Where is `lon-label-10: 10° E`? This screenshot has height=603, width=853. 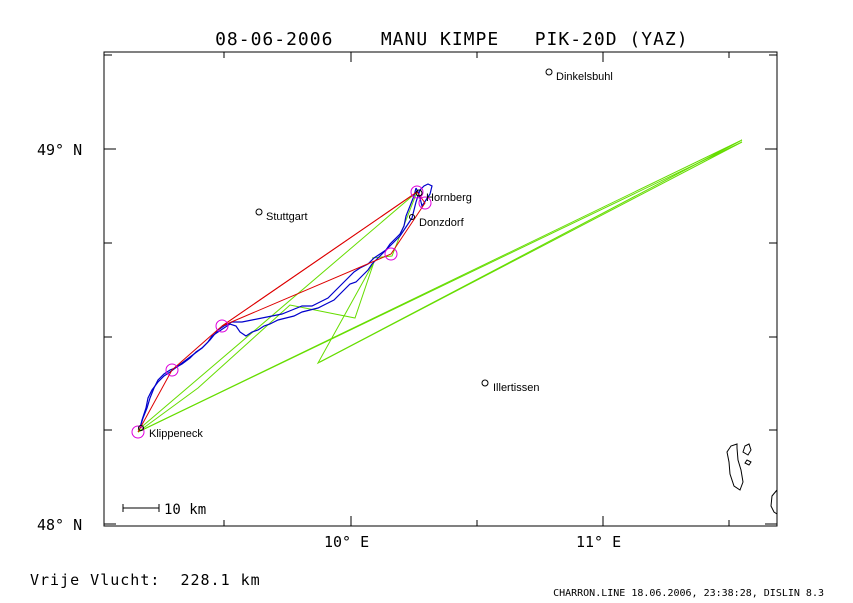 lon-label-10: 10° E is located at coordinates (346, 542).